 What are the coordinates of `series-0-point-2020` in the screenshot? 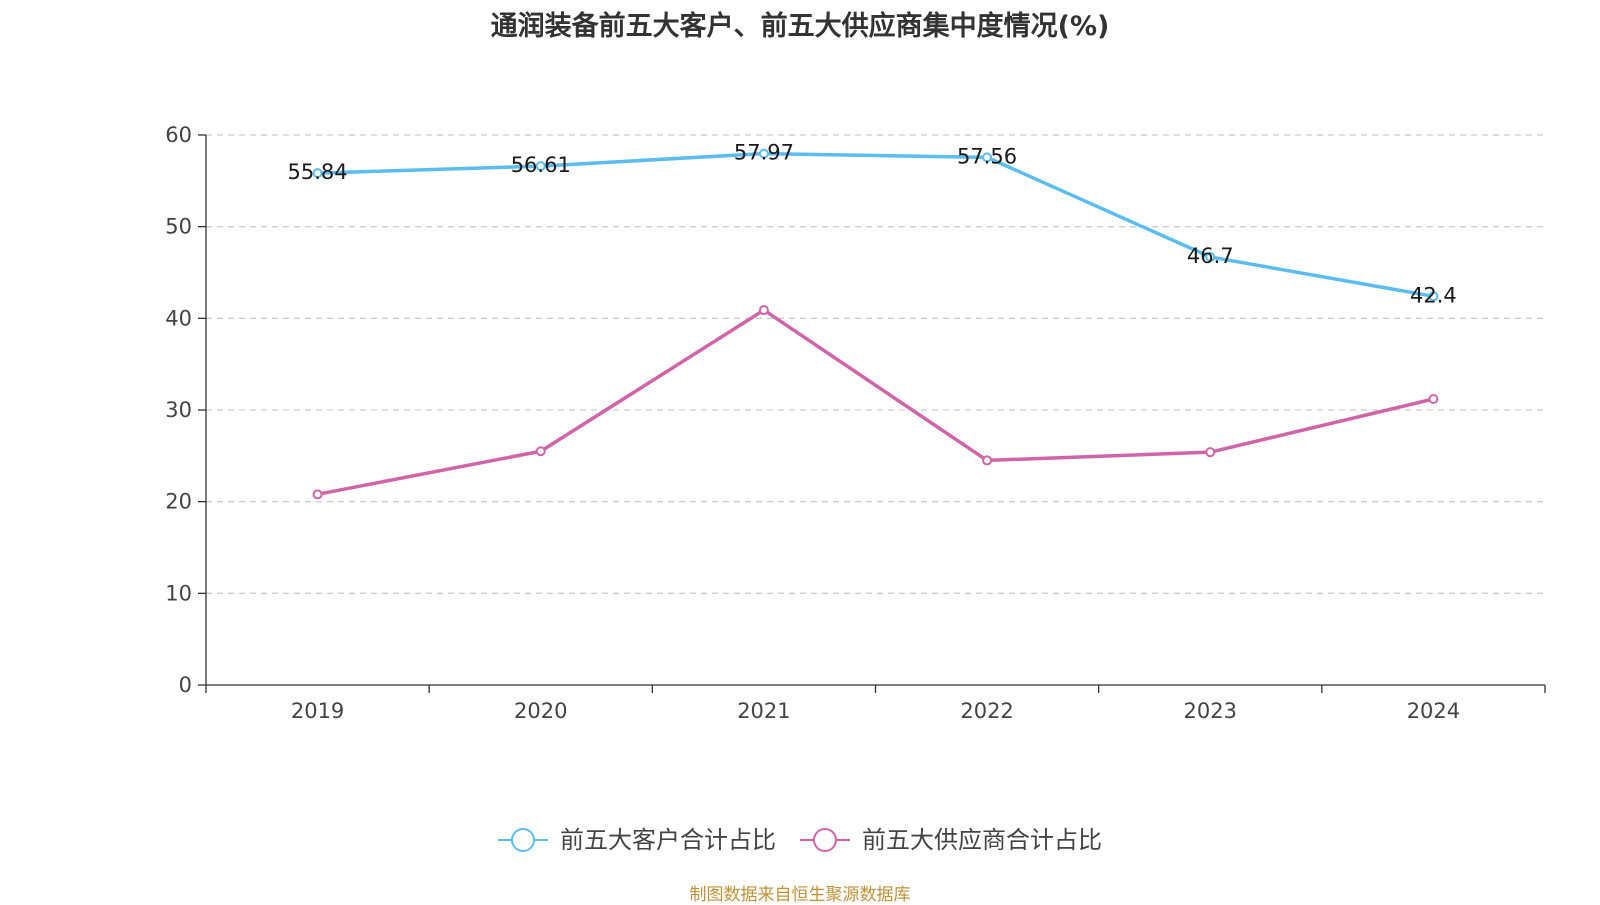 It's located at (540, 166).